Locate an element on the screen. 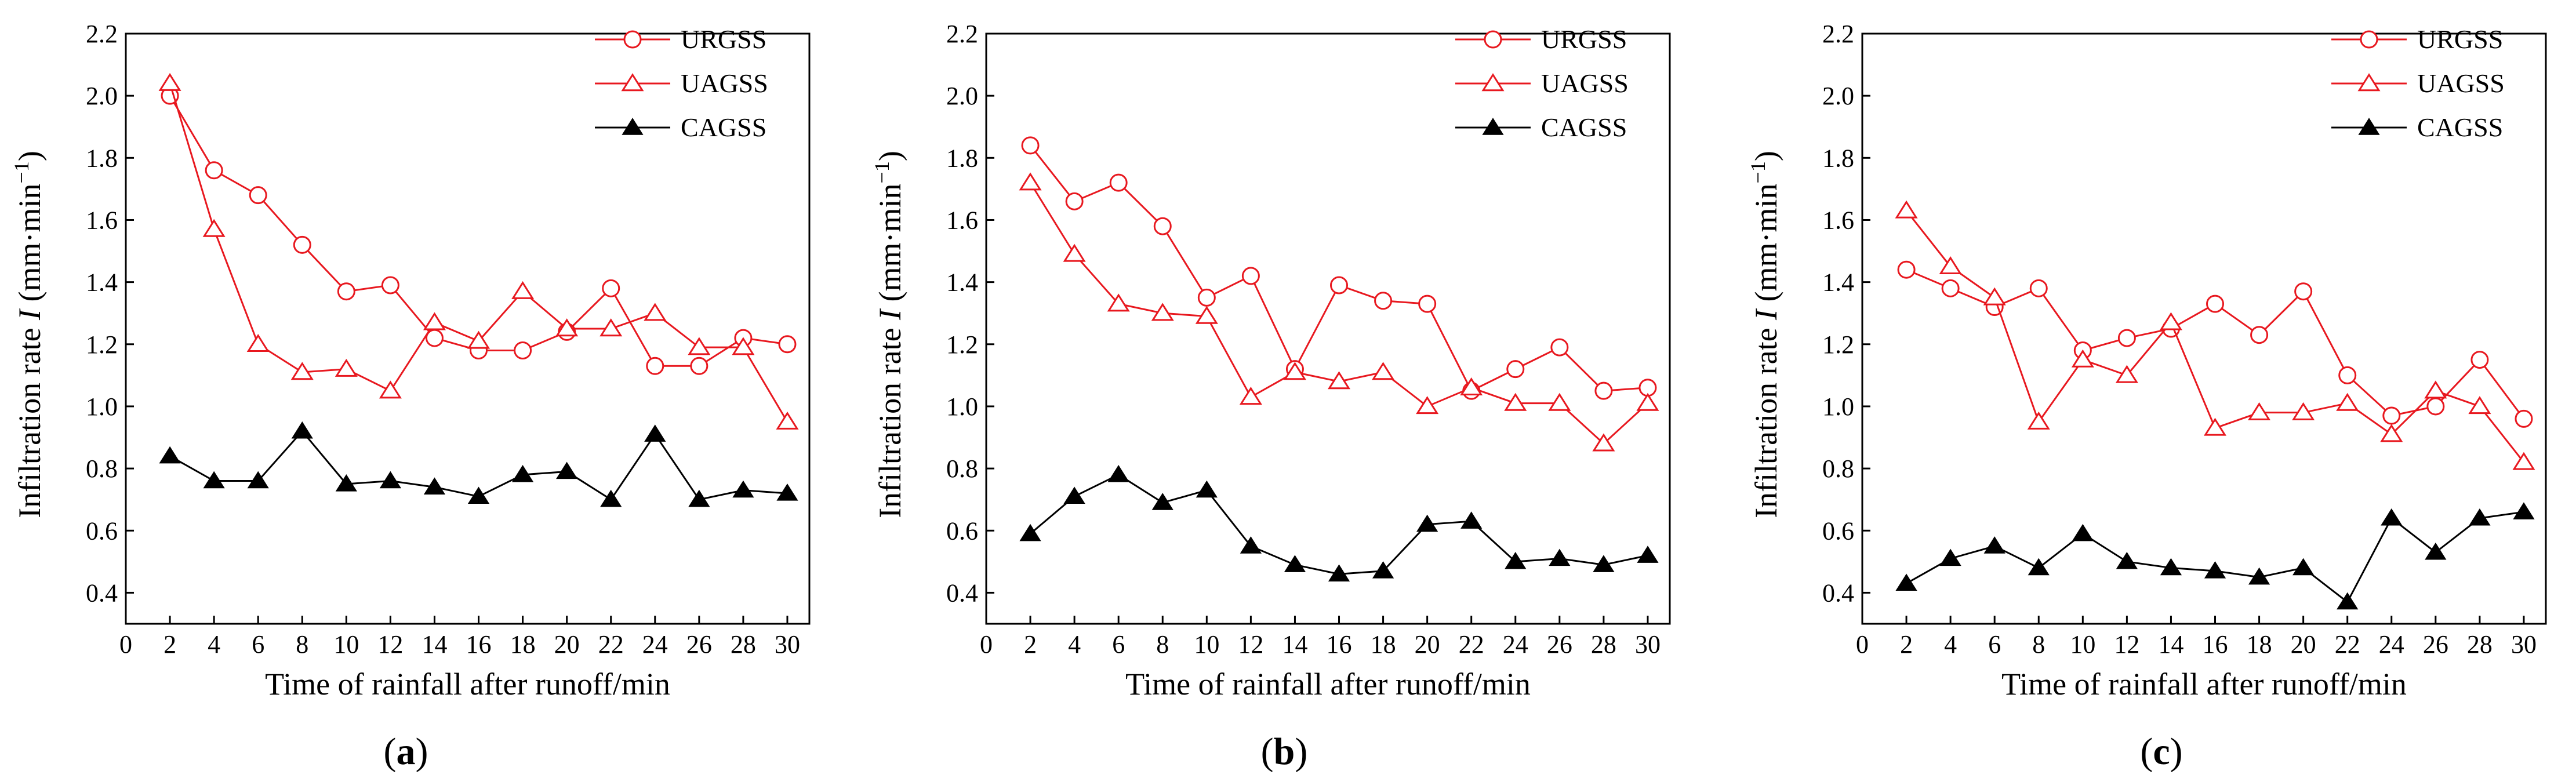 This screenshot has height=778, width=2576. y-tick-label: 1.6 is located at coordinates (962, 220).